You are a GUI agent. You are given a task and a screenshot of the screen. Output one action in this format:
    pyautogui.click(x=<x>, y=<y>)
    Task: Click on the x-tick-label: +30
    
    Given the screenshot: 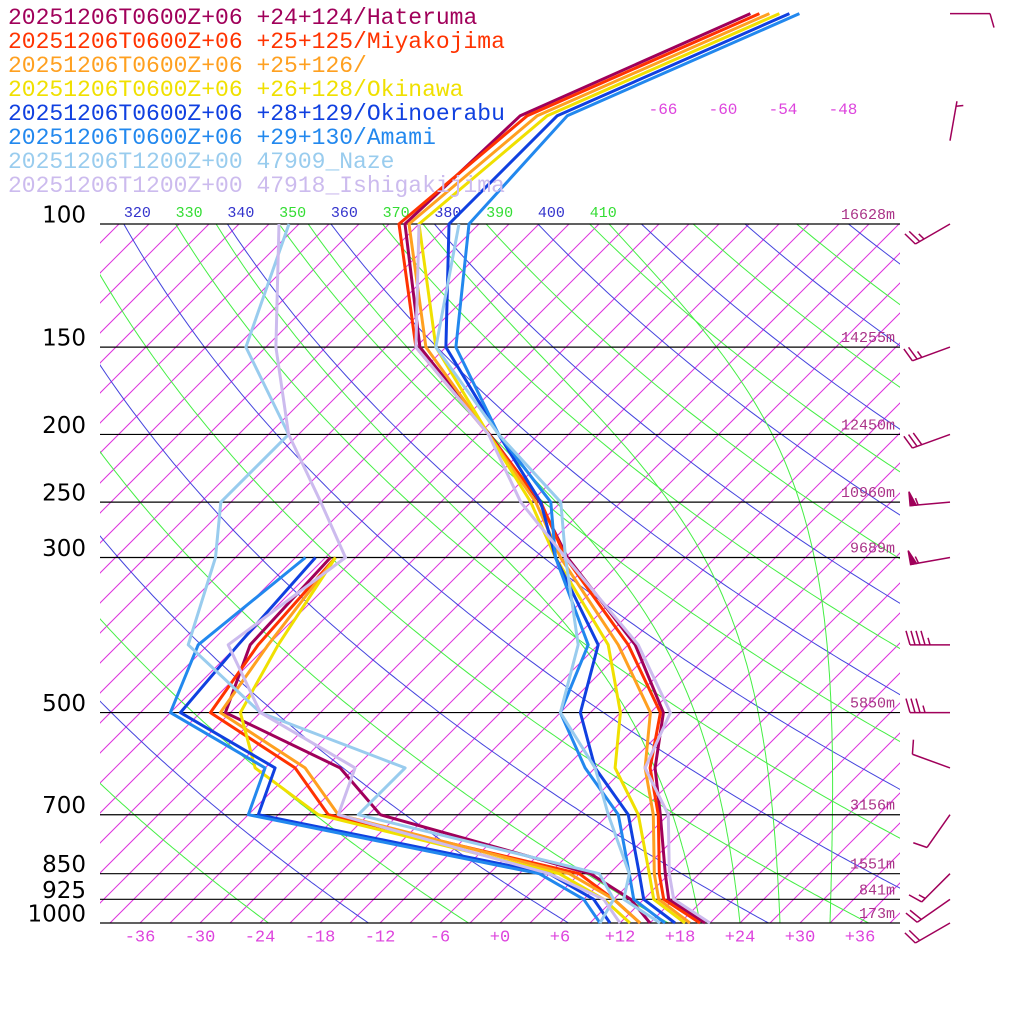 What is the action you would take?
    pyautogui.click(x=800, y=937)
    